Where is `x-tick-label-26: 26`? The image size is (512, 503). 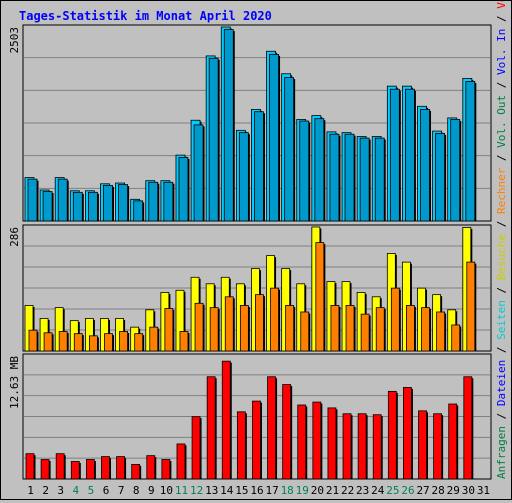 x-tick-label-26: 26 is located at coordinates (407, 490).